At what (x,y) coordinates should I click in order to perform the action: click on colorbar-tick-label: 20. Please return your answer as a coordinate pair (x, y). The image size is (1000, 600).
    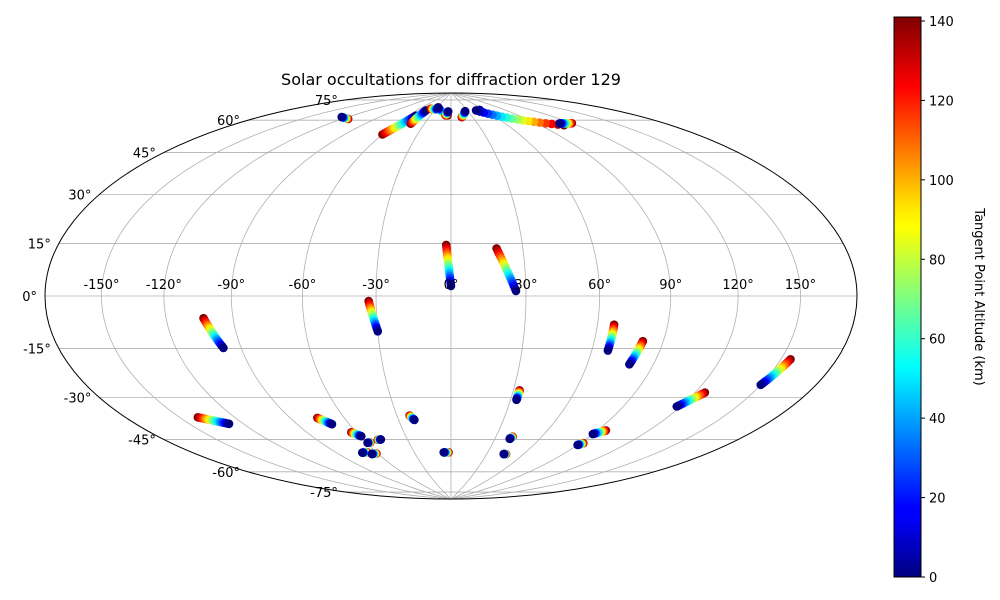
    Looking at the image, I should click on (937, 499).